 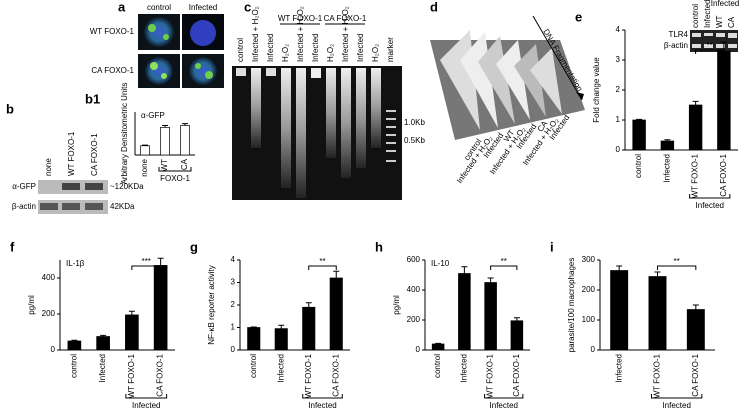 I want to click on y-axis-label: Arbitrary Densitometric Units, so click(x=124, y=134).